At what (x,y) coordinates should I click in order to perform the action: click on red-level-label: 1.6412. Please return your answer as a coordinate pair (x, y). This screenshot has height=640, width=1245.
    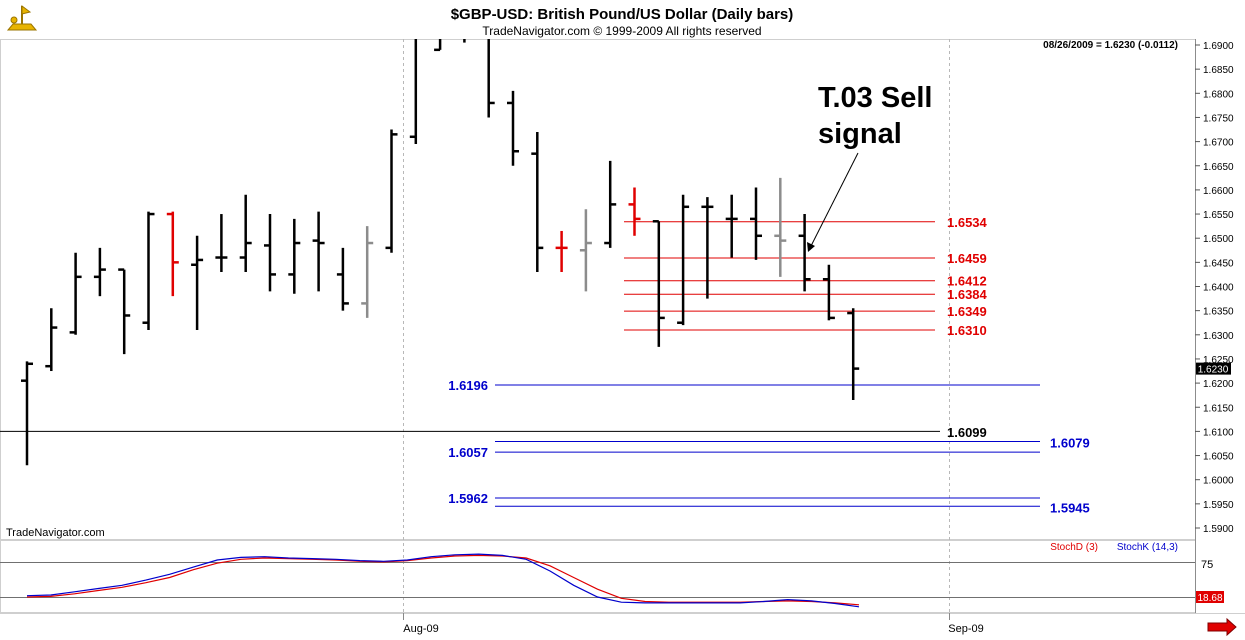
    Looking at the image, I should click on (967, 281).